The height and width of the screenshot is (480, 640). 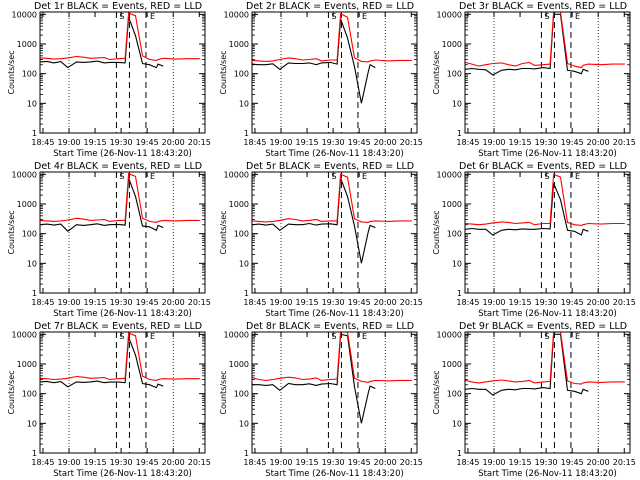 What do you see at coordinates (118, 326) in the screenshot?
I see `chart-title: Det 7r BLACK = Events, RED = LLD` at bounding box center [118, 326].